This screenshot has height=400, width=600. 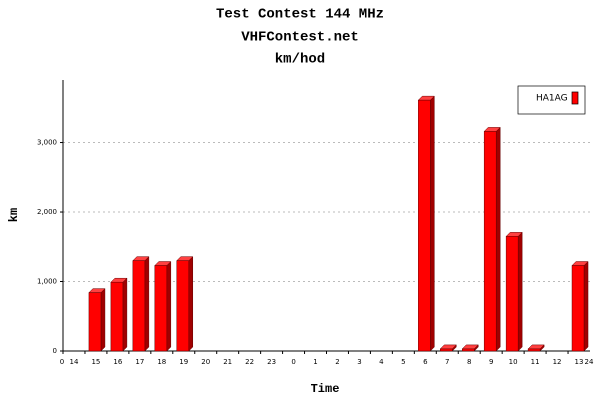 I want to click on x-tick-label: 3, so click(x=359, y=362).